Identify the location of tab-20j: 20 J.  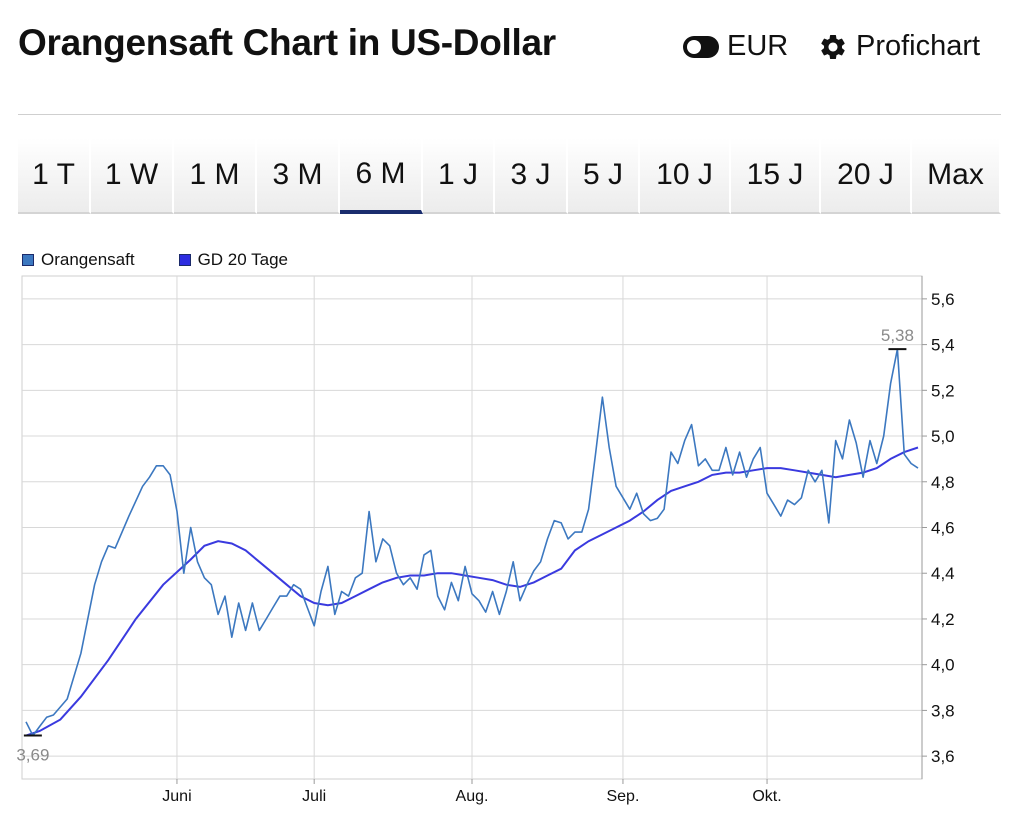
(866, 176).